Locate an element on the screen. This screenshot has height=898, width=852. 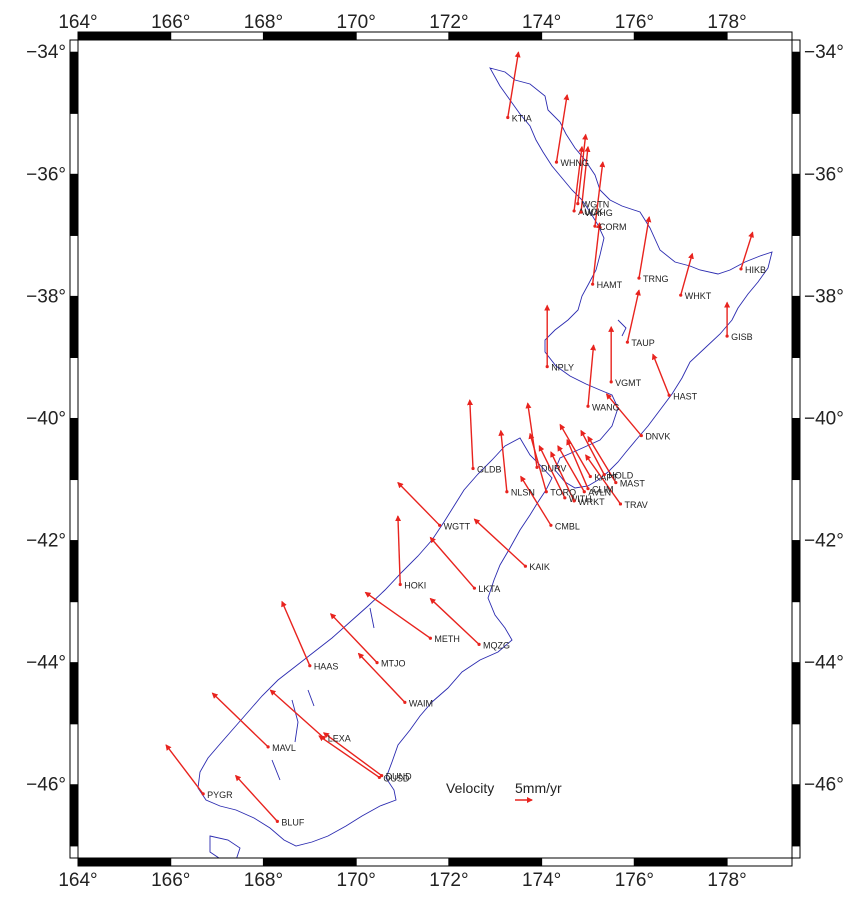
velocity-vector-trav is located at coordinates (603, 479).